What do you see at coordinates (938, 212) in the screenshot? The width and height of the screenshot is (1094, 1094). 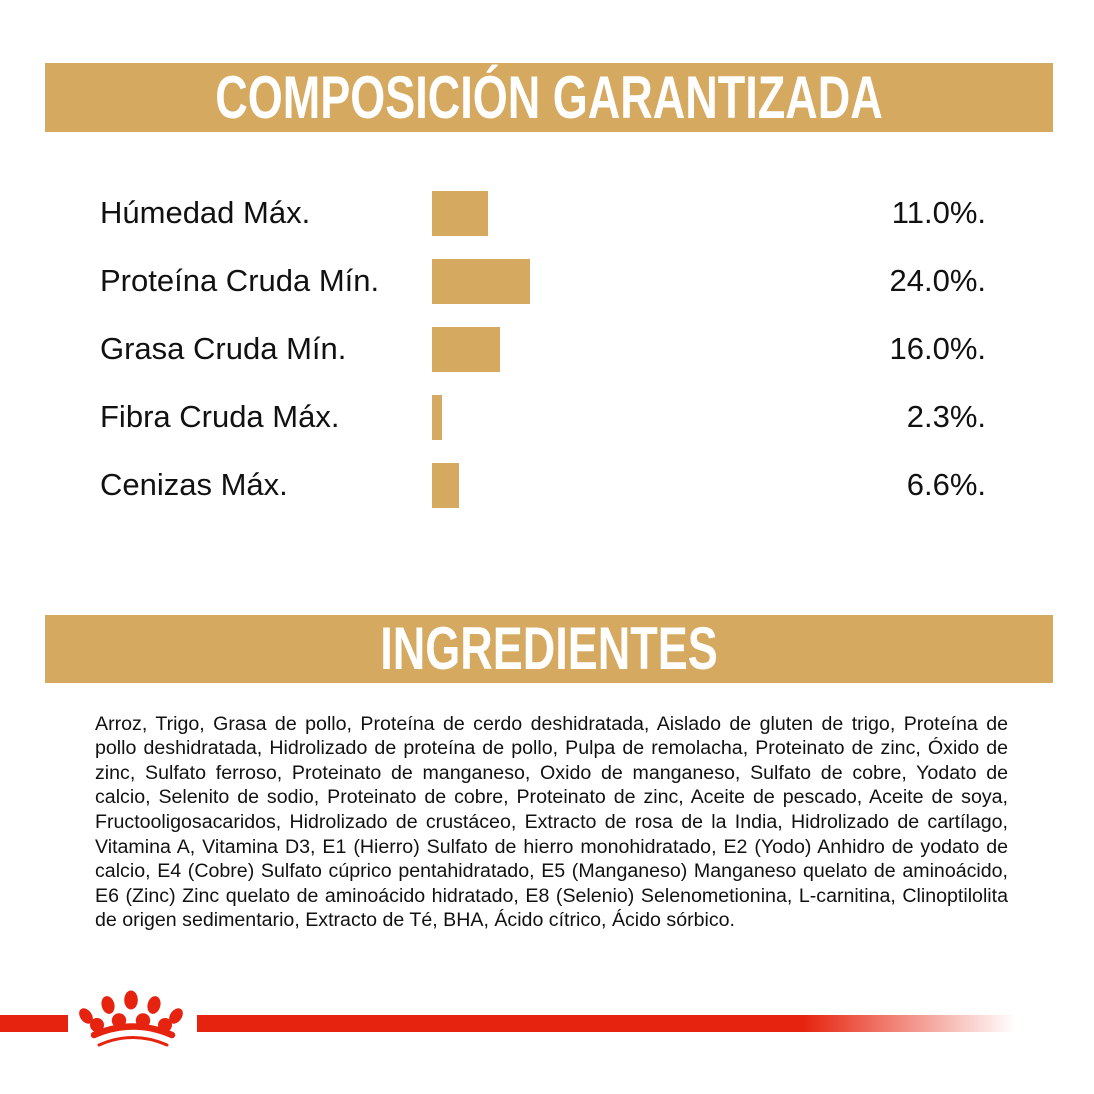 I see `nutrient-value: 11.0%.` at bounding box center [938, 212].